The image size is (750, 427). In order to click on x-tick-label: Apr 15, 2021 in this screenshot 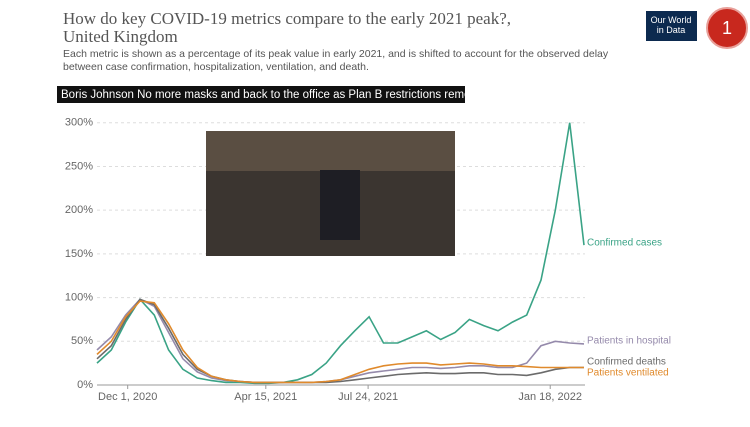, I will do `click(265, 397)`.